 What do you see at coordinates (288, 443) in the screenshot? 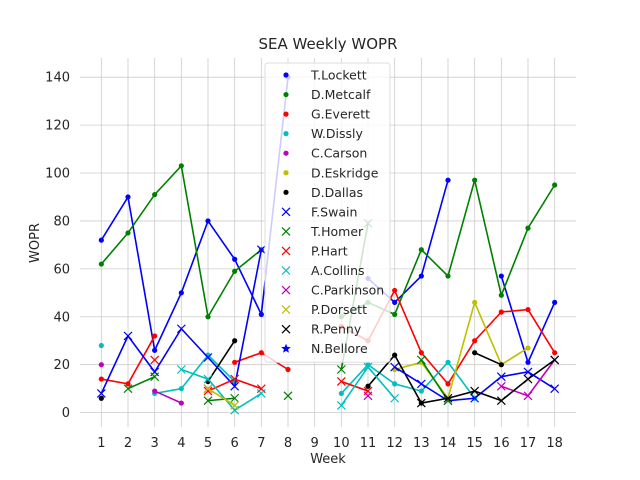
I see `x-tick-label: 8` at bounding box center [288, 443].